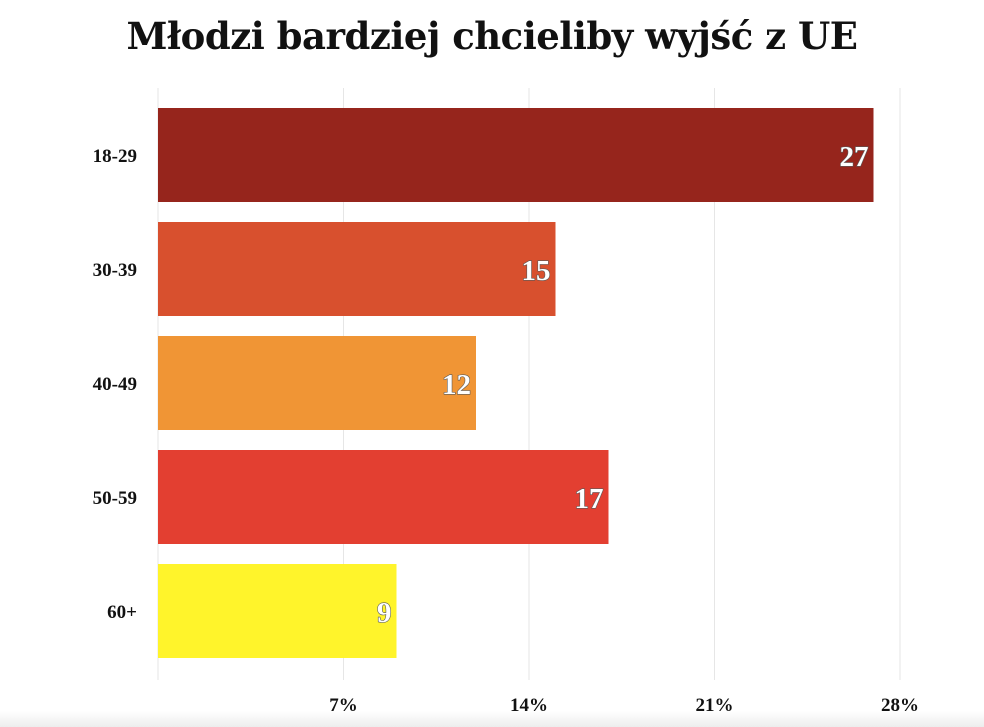 Image resolution: width=984 pixels, height=727 pixels. Describe the element at coordinates (115, 498) in the screenshot. I see `category-label: 50-59` at that location.